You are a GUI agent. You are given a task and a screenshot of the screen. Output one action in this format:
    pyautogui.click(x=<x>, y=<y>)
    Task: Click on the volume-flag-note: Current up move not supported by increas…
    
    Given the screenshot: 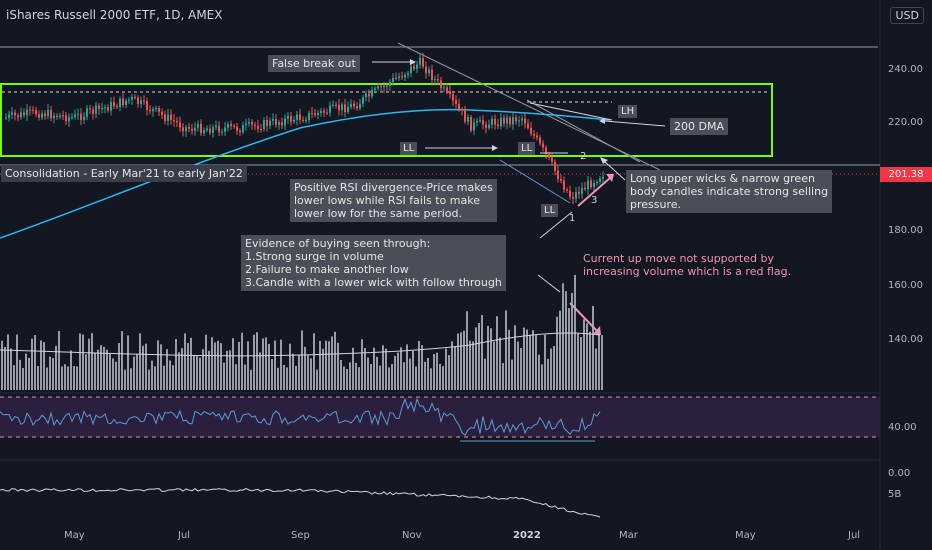 What is the action you would take?
    pyautogui.click(x=687, y=265)
    